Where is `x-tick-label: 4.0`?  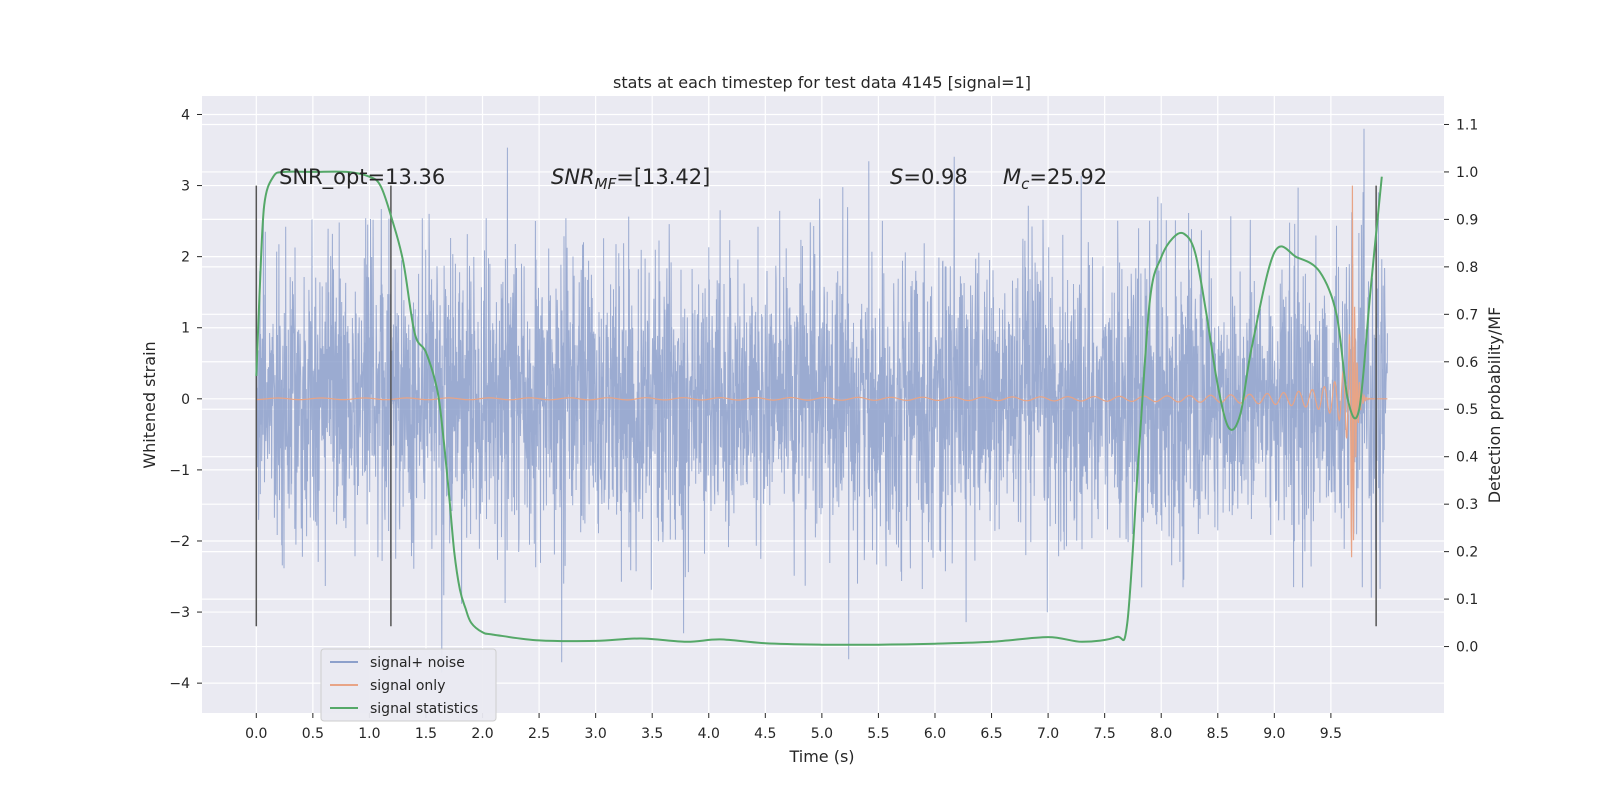
x-tick-label: 4.0 is located at coordinates (709, 734).